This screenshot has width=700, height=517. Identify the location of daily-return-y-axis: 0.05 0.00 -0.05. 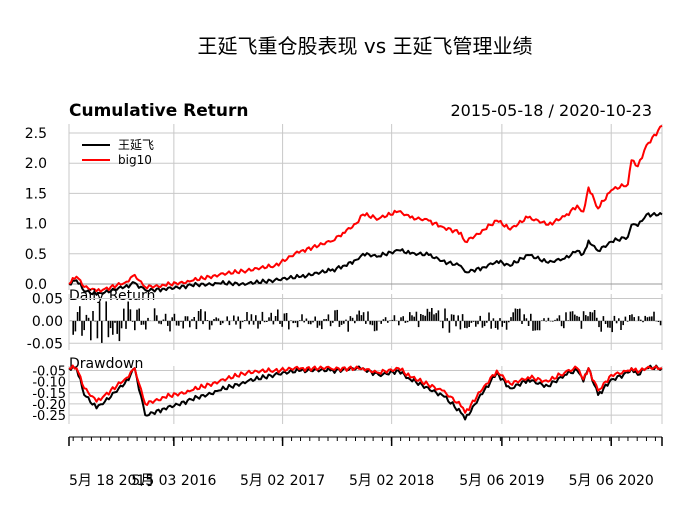
(45, 321).